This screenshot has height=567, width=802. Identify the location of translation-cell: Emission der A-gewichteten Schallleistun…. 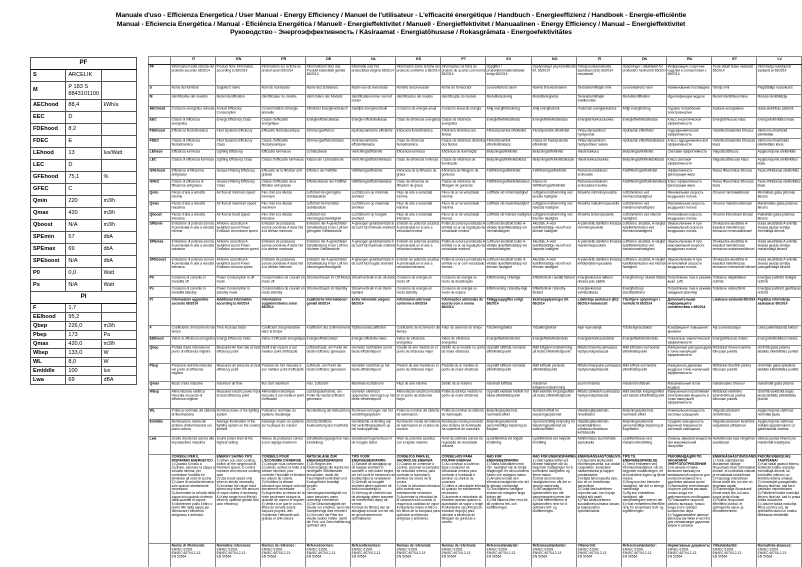
(328, 266).